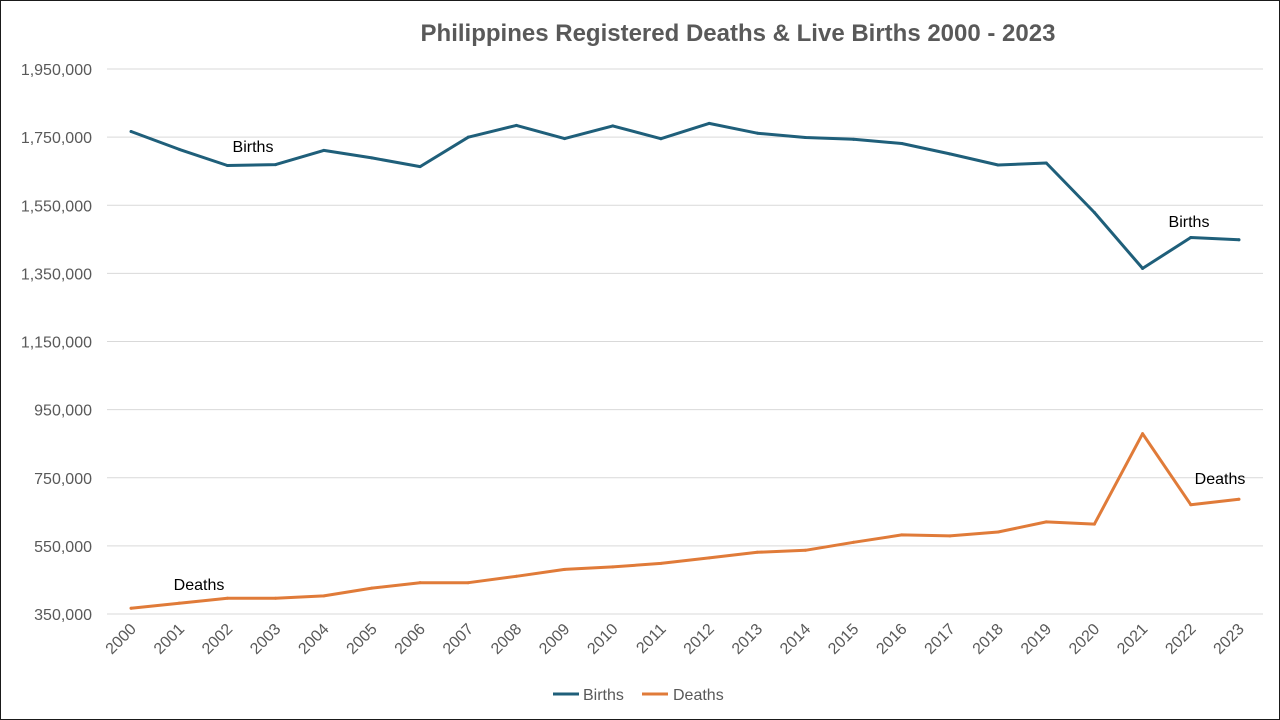 Image resolution: width=1280 pixels, height=720 pixels. What do you see at coordinates (795, 639) in the screenshot?
I see `x-tick-label: 2014` at bounding box center [795, 639].